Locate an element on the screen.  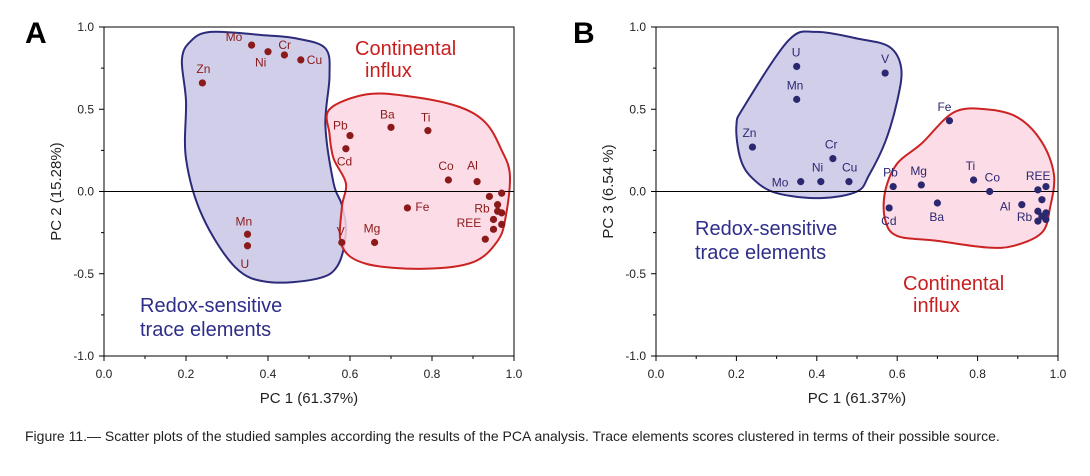
point-label: Co is located at coordinates (993, 178).